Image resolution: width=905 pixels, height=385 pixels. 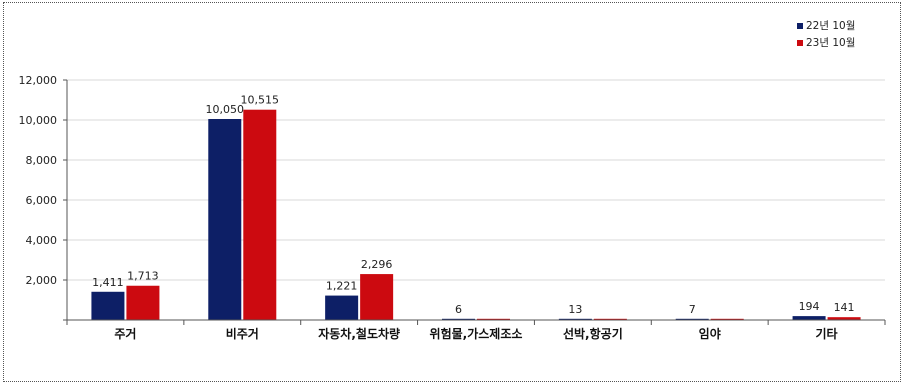 What do you see at coordinates (593, 333) in the screenshot?
I see `x-category-label: 선박,항공기` at bounding box center [593, 333].